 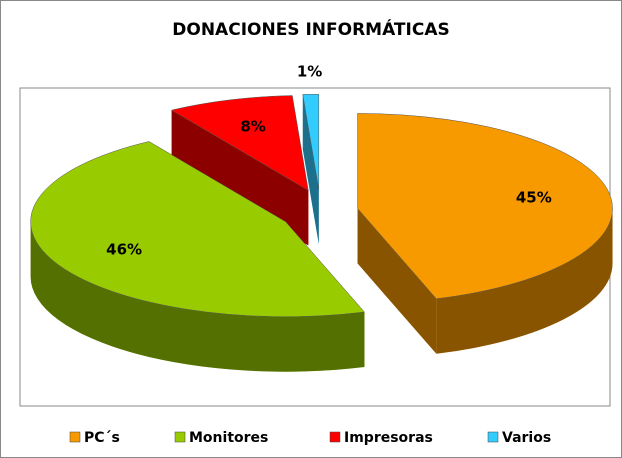 What do you see at coordinates (309, 72) in the screenshot?
I see `data-label: 1%` at bounding box center [309, 72].